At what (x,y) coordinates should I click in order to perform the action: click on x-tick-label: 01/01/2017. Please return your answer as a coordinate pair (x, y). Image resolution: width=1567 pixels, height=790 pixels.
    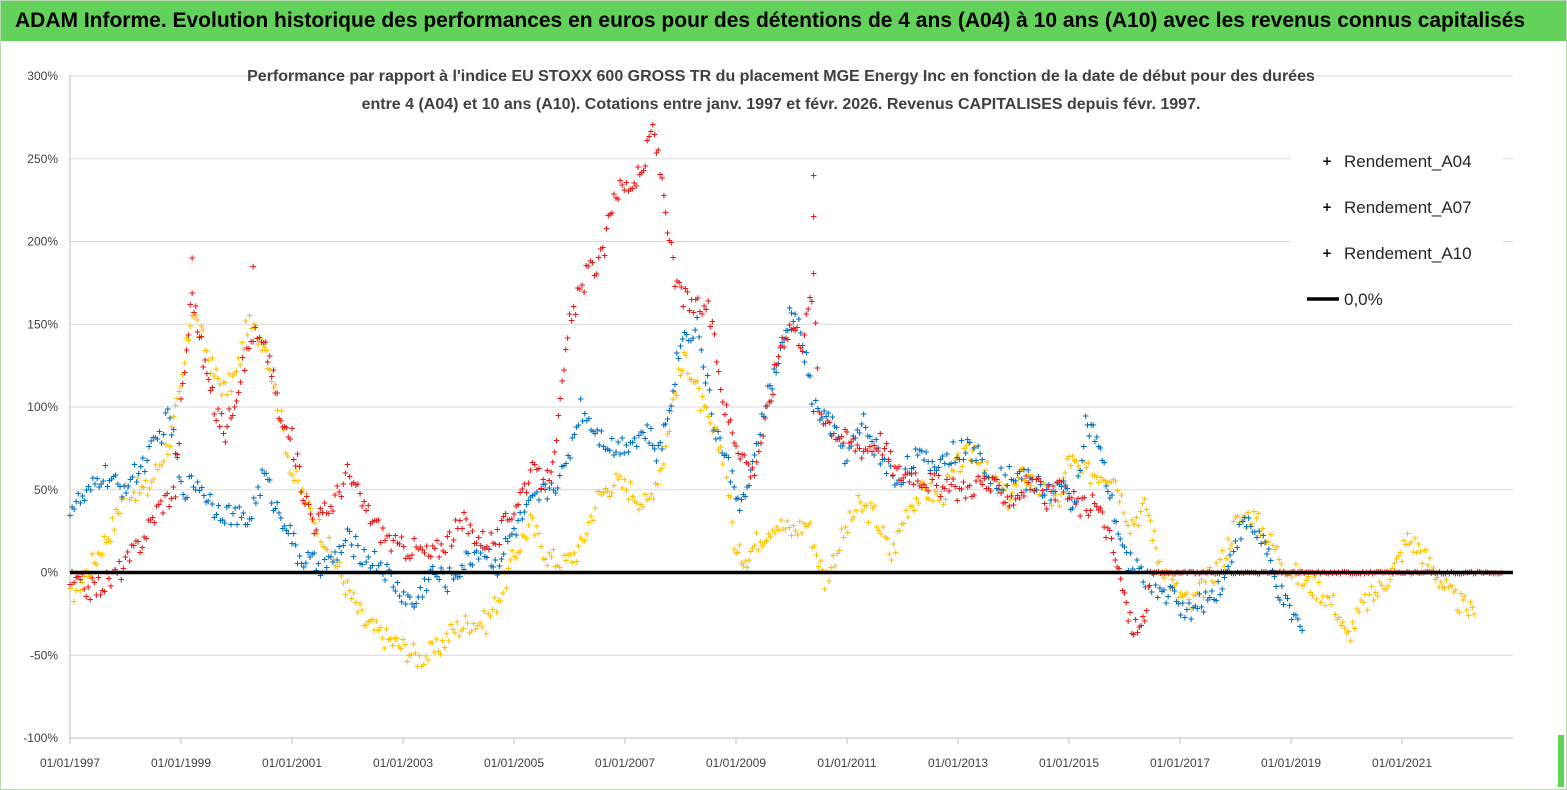
    Looking at the image, I should click on (1180, 763).